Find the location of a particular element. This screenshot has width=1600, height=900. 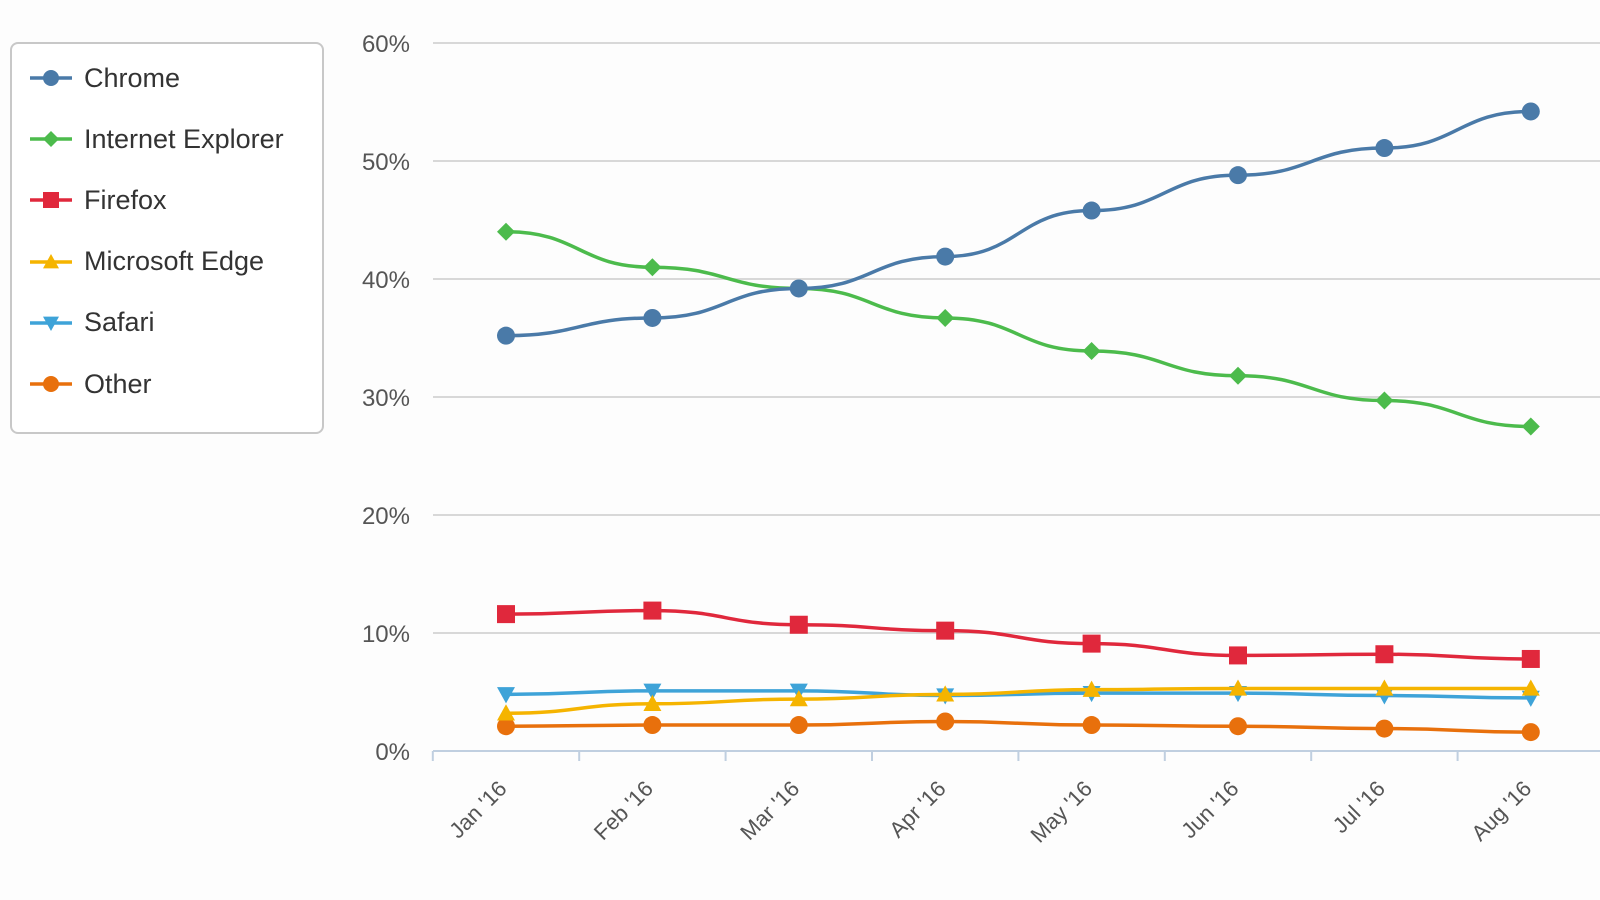

y-tick-label: 10% is located at coordinates (386, 634).